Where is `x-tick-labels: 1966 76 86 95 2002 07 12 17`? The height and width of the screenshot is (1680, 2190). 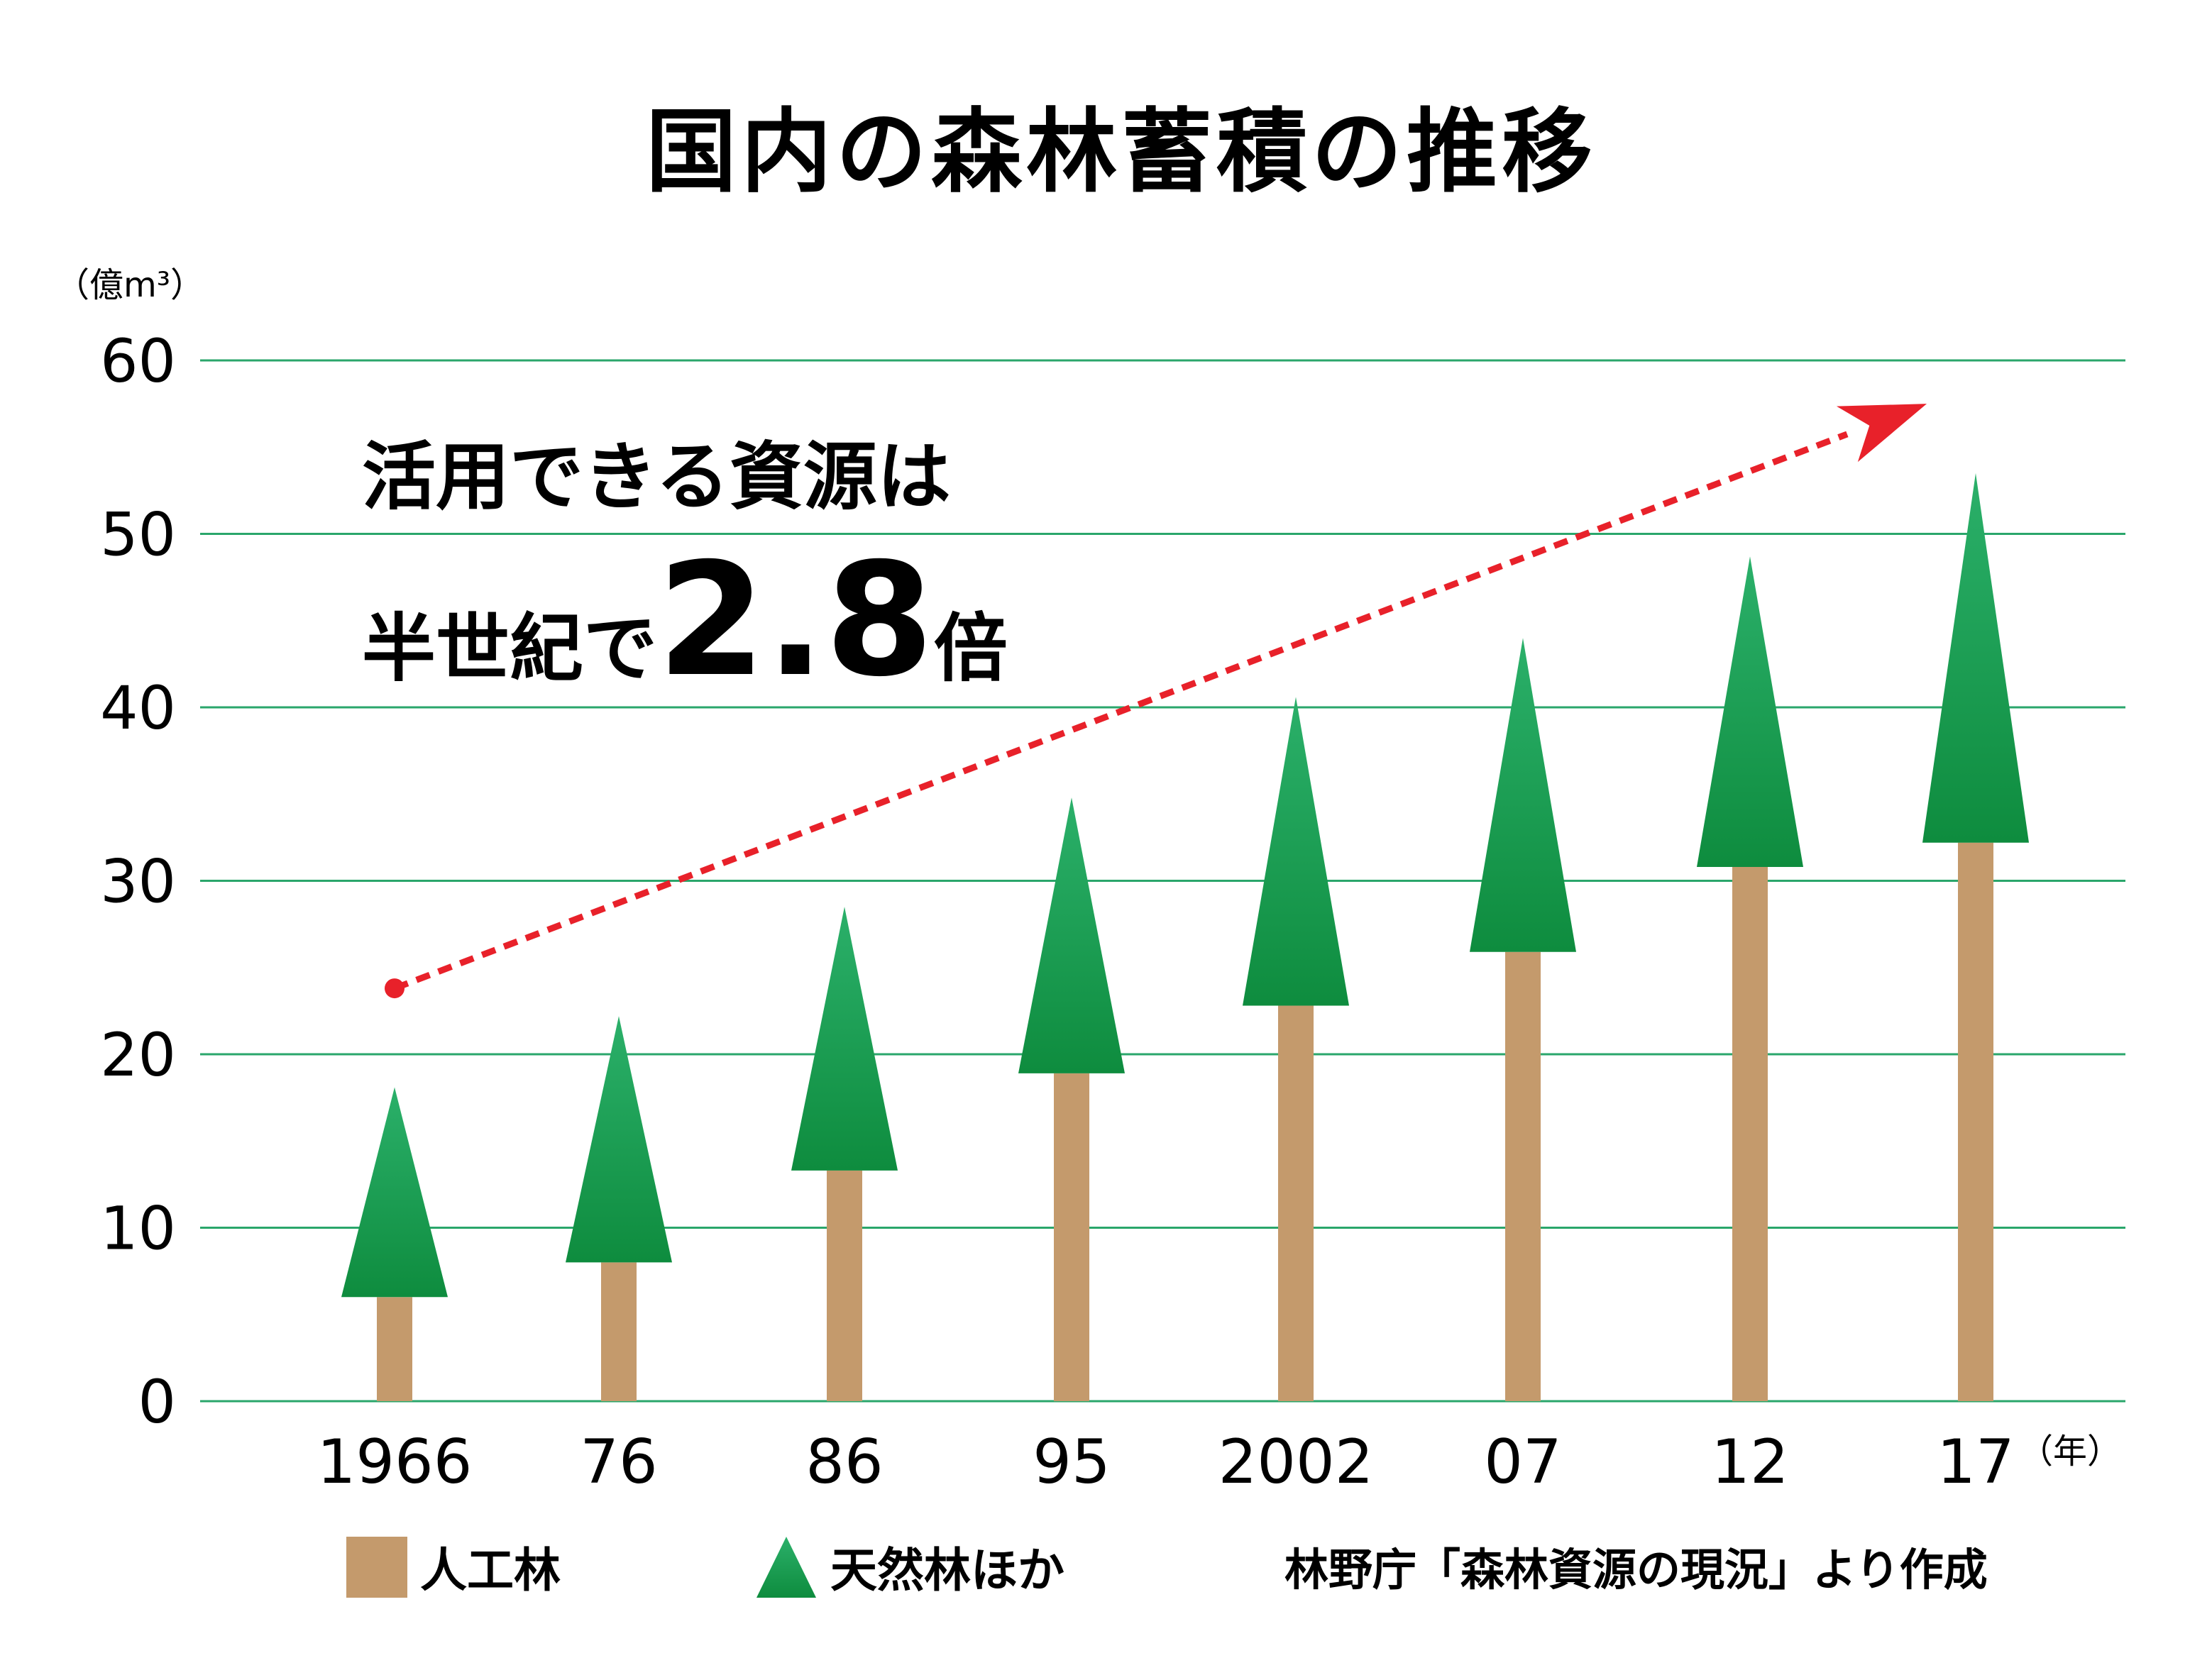
x-tick-labels: 1966 76 86 95 2002 07 12 17 is located at coordinates (1166, 1462).